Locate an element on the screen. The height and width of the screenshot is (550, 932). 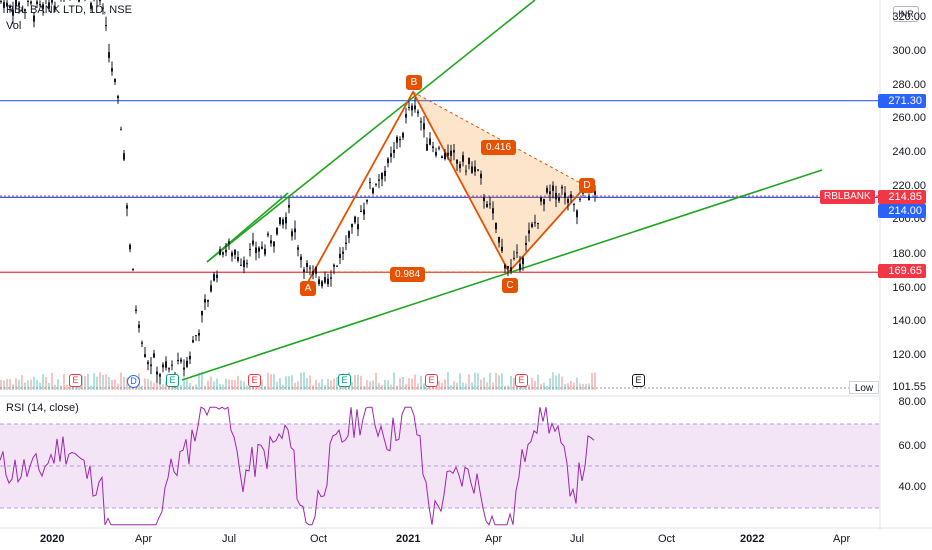
upcoming-earnings-event-icon: E is located at coordinates (638, 380).